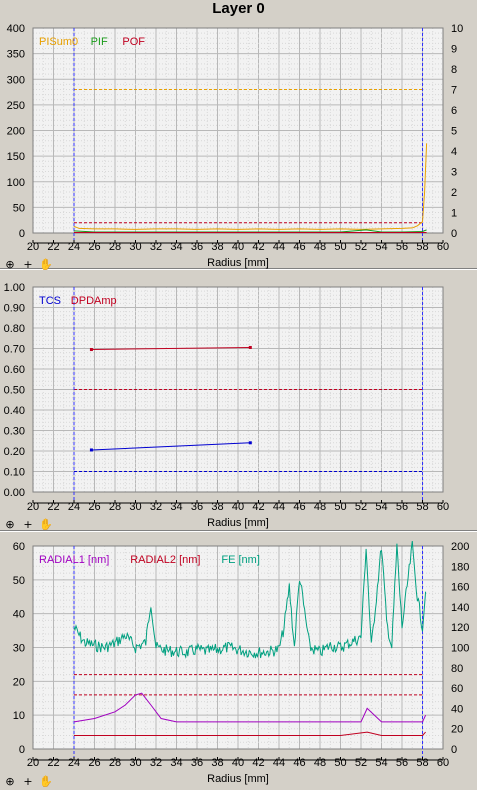 The image size is (477, 790). Describe the element at coordinates (16, 157) in the screenshot. I see `y-tick-label: 150` at that location.